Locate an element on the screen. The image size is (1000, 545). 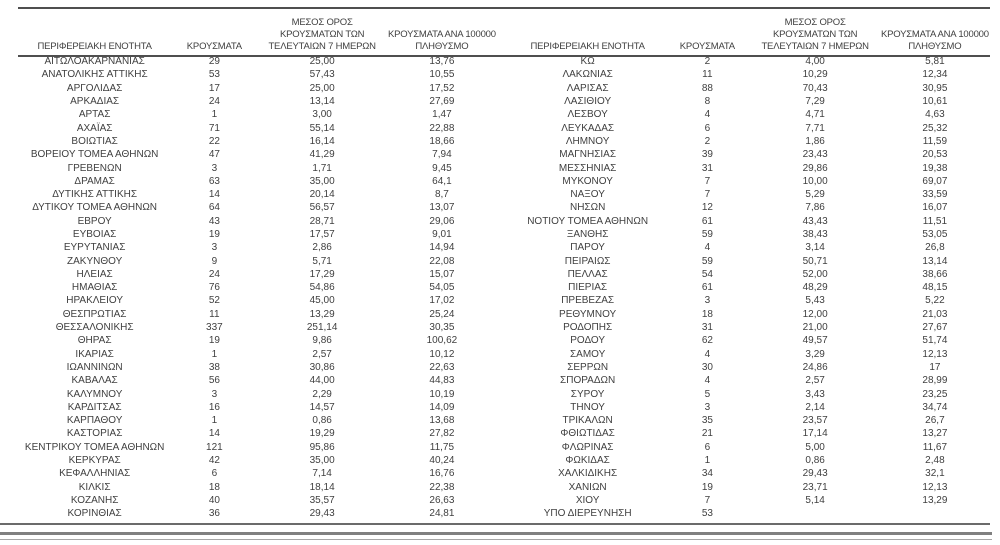
table-row: ΗΡΑΚΛΕΙΟΥ 52 45,00 17,02 is located at coordinates (257, 300).